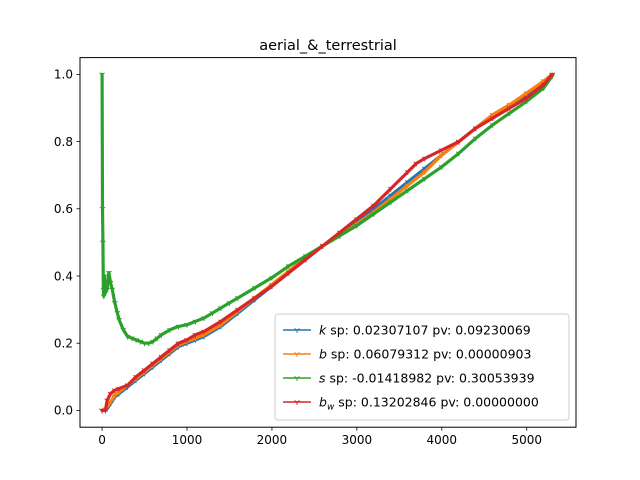  Describe the element at coordinates (63, 276) in the screenshot. I see `y-tick-label: 0.4` at that location.